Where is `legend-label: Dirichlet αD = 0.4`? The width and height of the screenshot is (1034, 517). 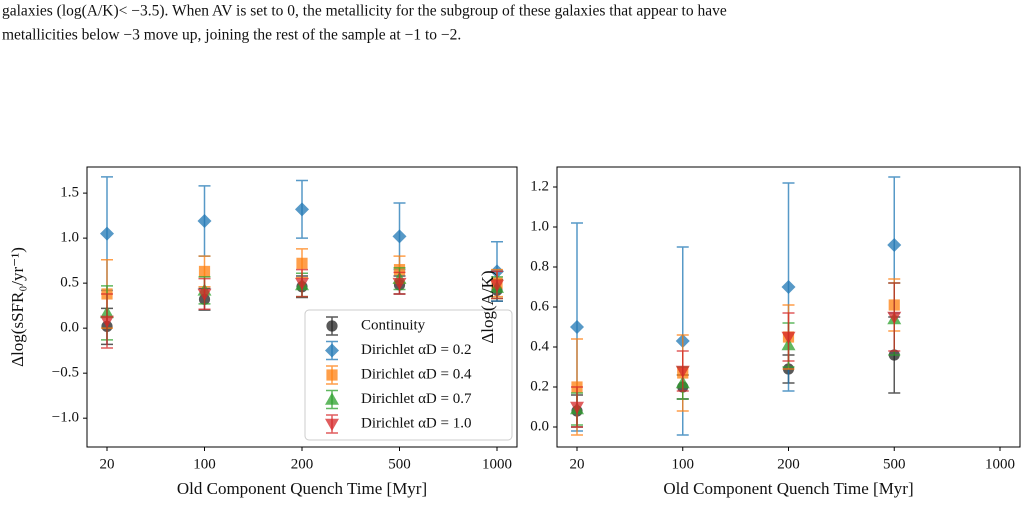
legend-label: Dirichlet αD = 0.4 is located at coordinates (416, 374).